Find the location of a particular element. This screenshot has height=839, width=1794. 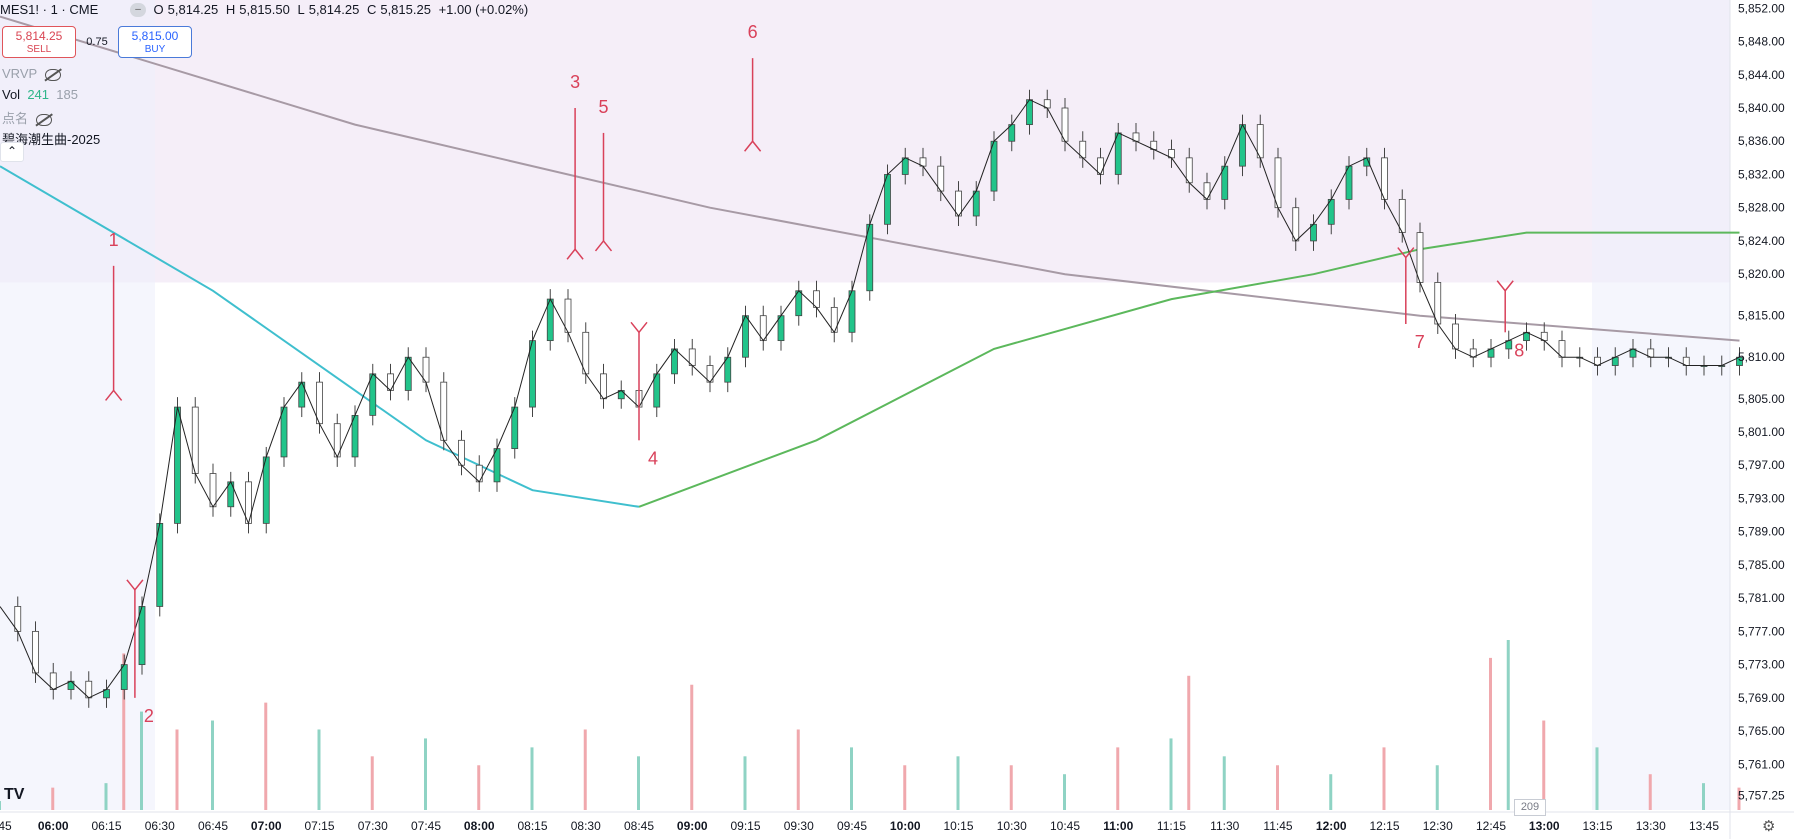

vol-value-b: 185 is located at coordinates (67, 94).